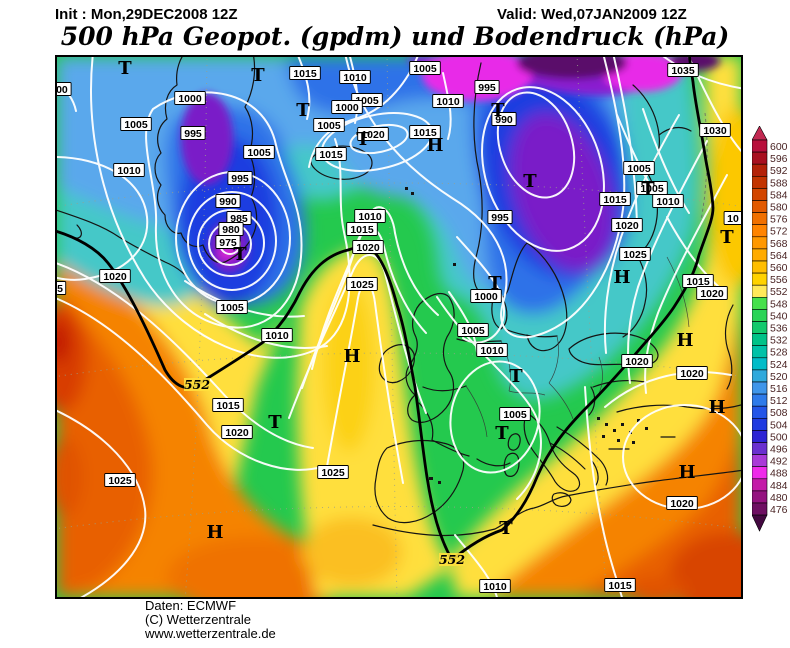  What do you see at coordinates (779, 304) in the screenshot?
I see `scale-tick-label: 548` at bounding box center [779, 304].